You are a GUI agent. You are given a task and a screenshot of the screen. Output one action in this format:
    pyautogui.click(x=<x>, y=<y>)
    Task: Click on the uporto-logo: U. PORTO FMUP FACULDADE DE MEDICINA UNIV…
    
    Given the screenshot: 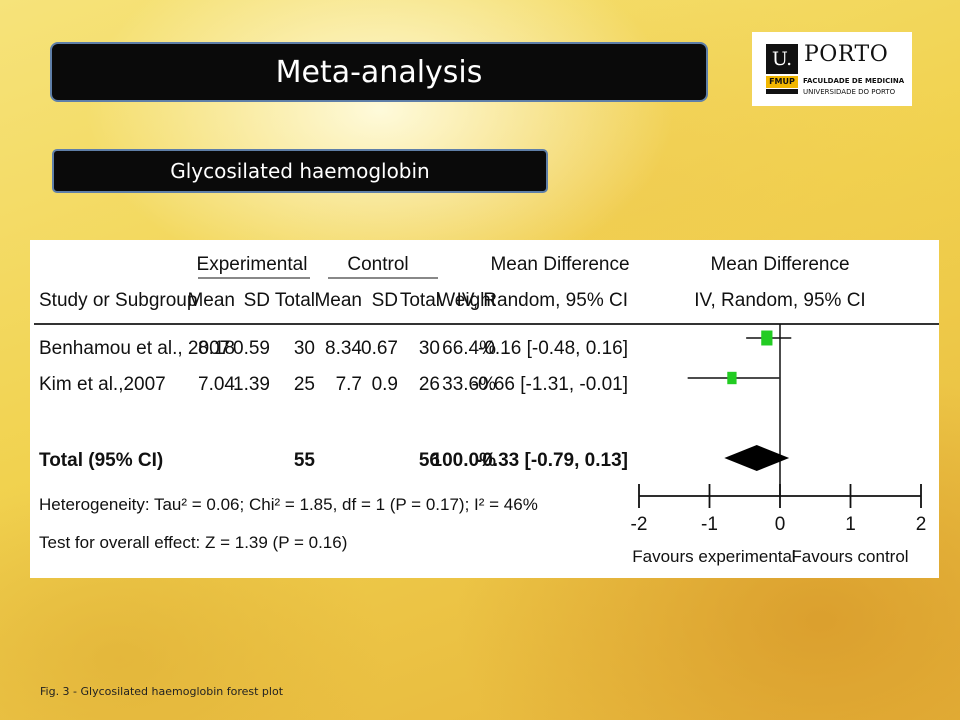 What is the action you would take?
    pyautogui.click(x=832, y=69)
    